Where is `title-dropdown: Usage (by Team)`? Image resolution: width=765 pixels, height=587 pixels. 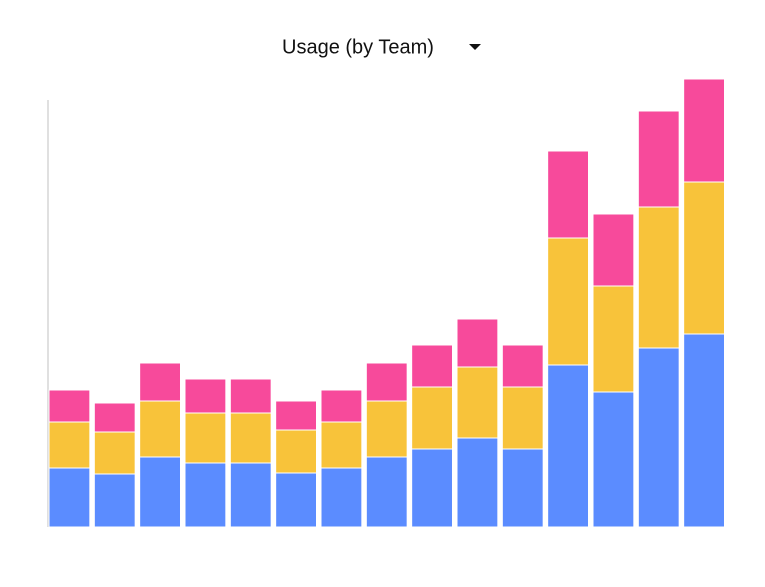 title-dropdown: Usage (by Team) is located at coordinates (381, 47).